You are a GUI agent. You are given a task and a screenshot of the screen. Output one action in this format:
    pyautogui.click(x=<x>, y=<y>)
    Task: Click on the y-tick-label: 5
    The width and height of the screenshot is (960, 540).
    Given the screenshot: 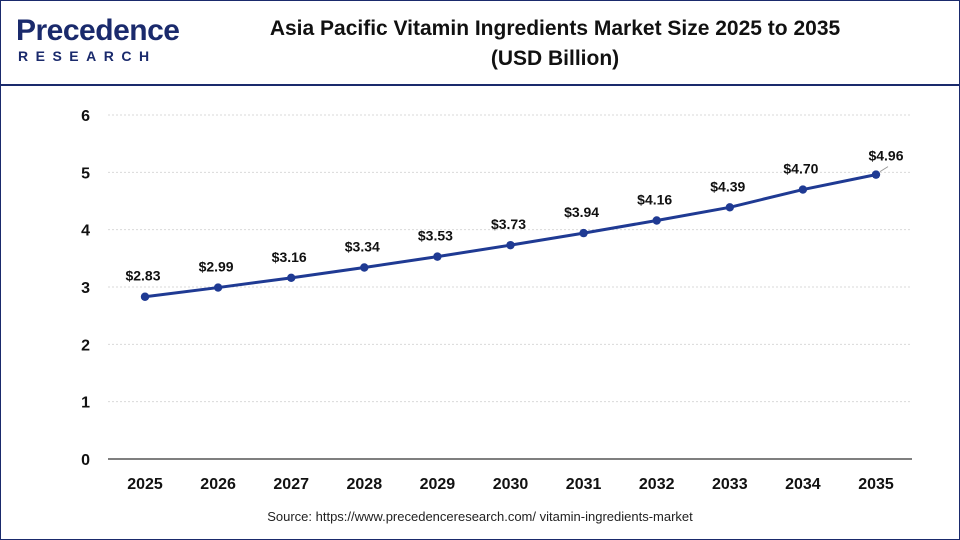 What is the action you would take?
    pyautogui.click(x=85, y=173)
    